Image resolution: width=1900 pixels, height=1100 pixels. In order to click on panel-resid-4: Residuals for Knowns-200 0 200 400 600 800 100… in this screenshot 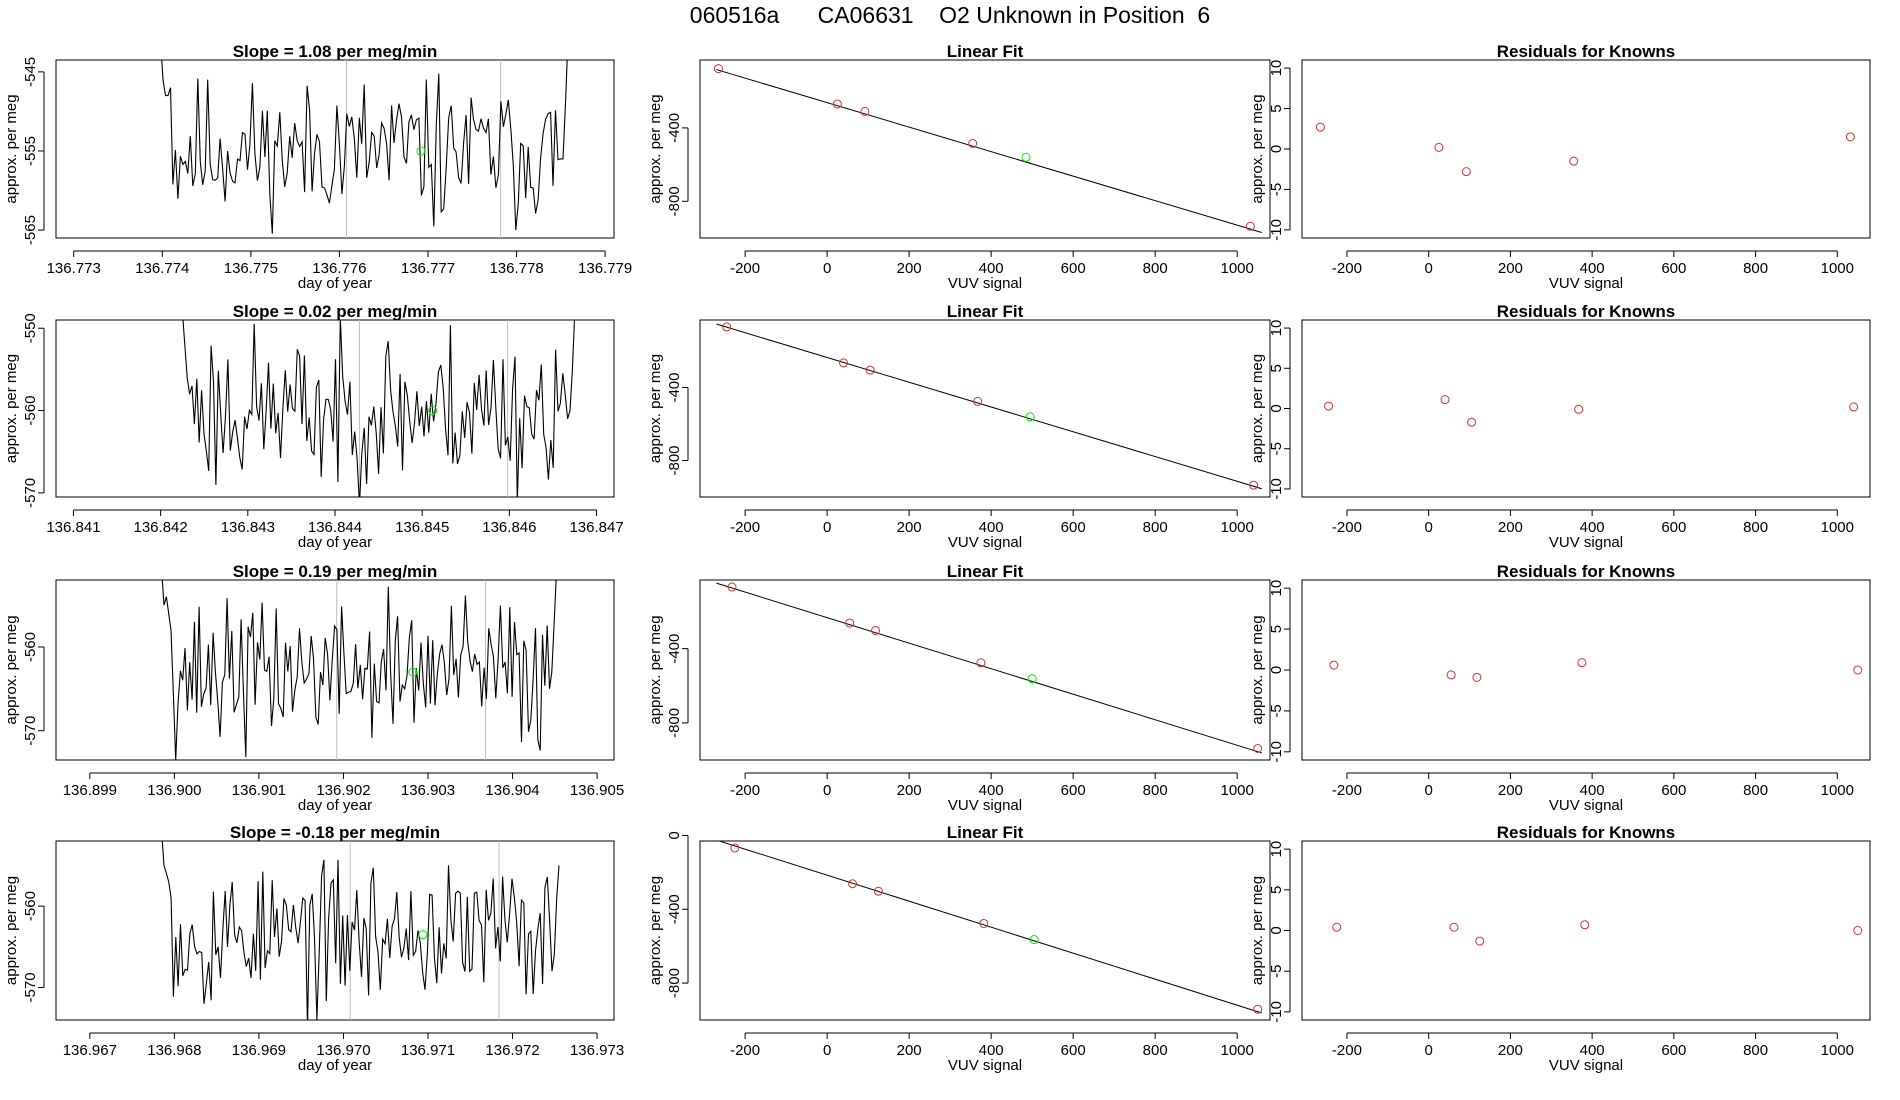, I will do `click(1560, 948)`.